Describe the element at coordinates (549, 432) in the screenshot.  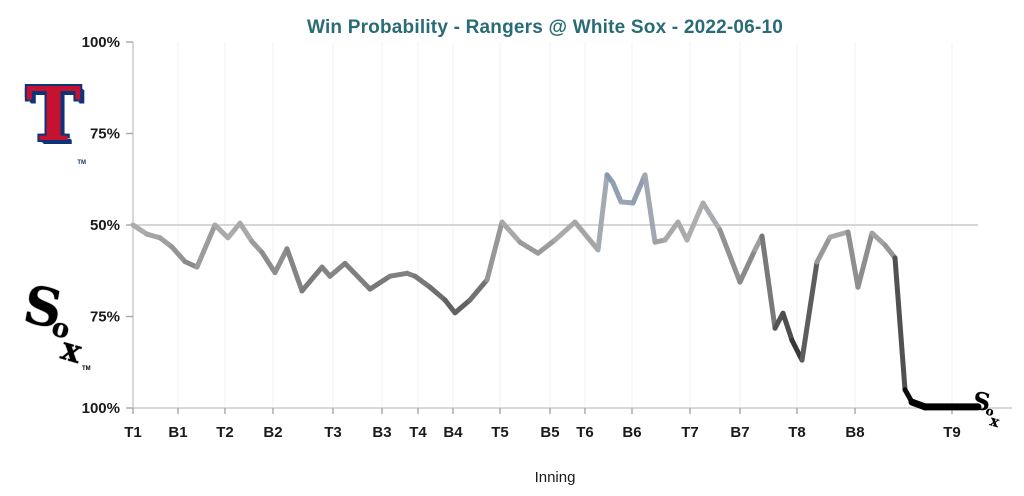
I see `x-tick-label: B5` at that location.